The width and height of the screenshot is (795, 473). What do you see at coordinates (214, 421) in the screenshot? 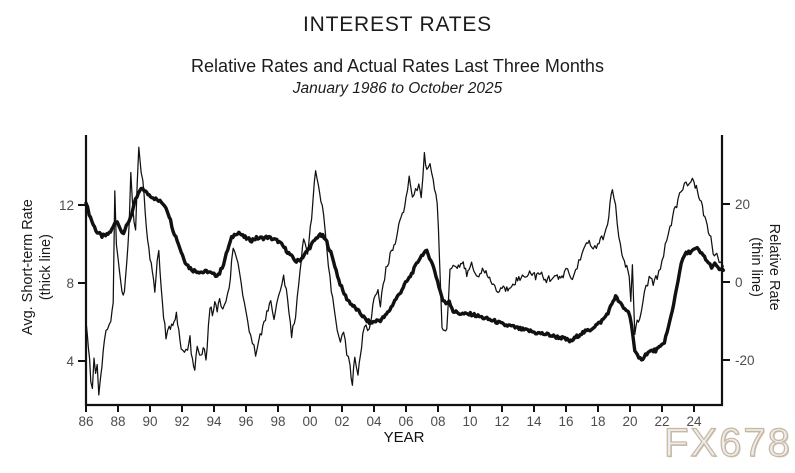
I see `x-axis-tick-label: 94` at bounding box center [214, 421].